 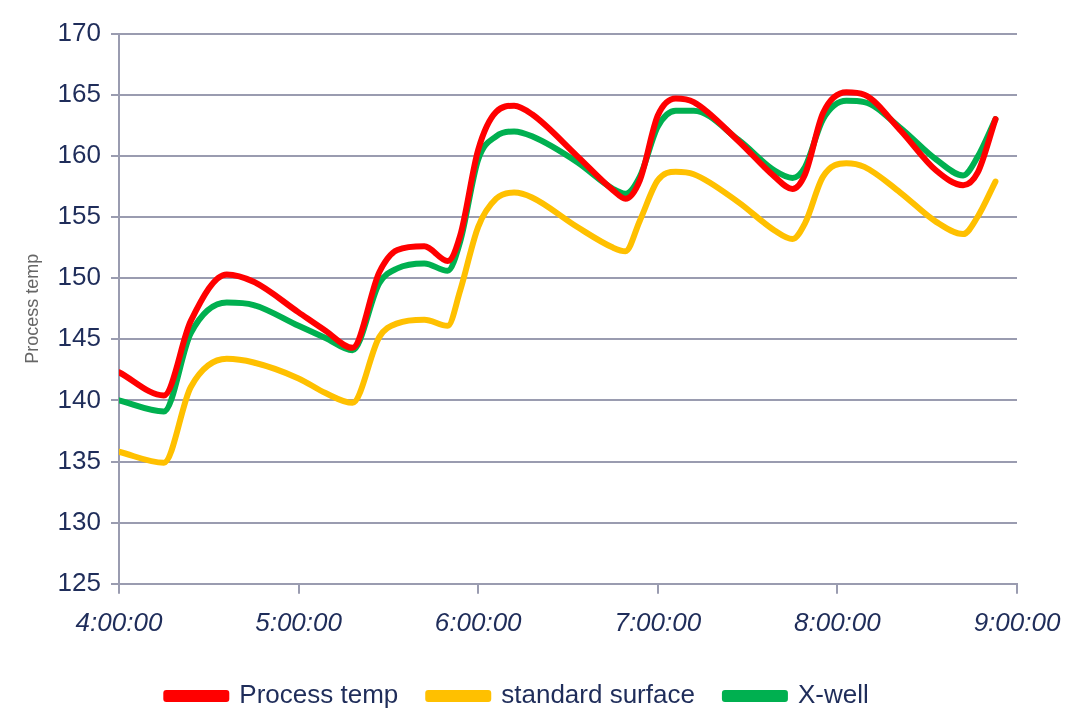 What do you see at coordinates (79, 581) in the screenshot?
I see `y-tick-label: 125` at bounding box center [79, 581].